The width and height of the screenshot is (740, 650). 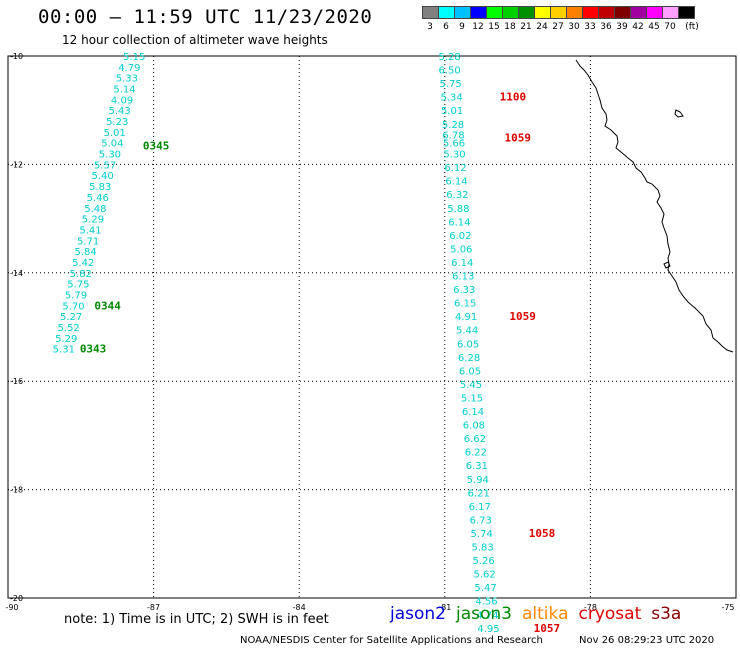 I want to click on latitude-tick-label: -12, so click(x=16, y=164).